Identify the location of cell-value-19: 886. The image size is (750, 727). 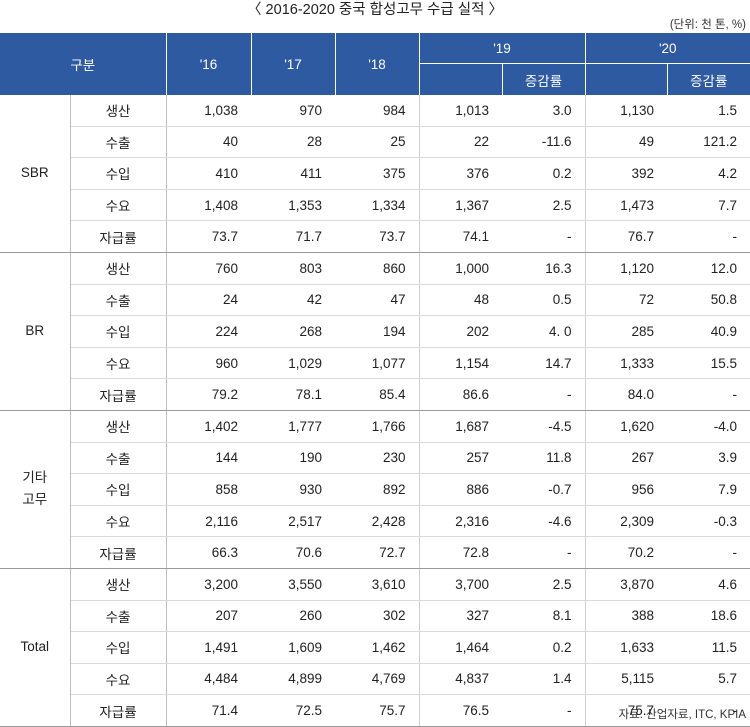
(460, 489).